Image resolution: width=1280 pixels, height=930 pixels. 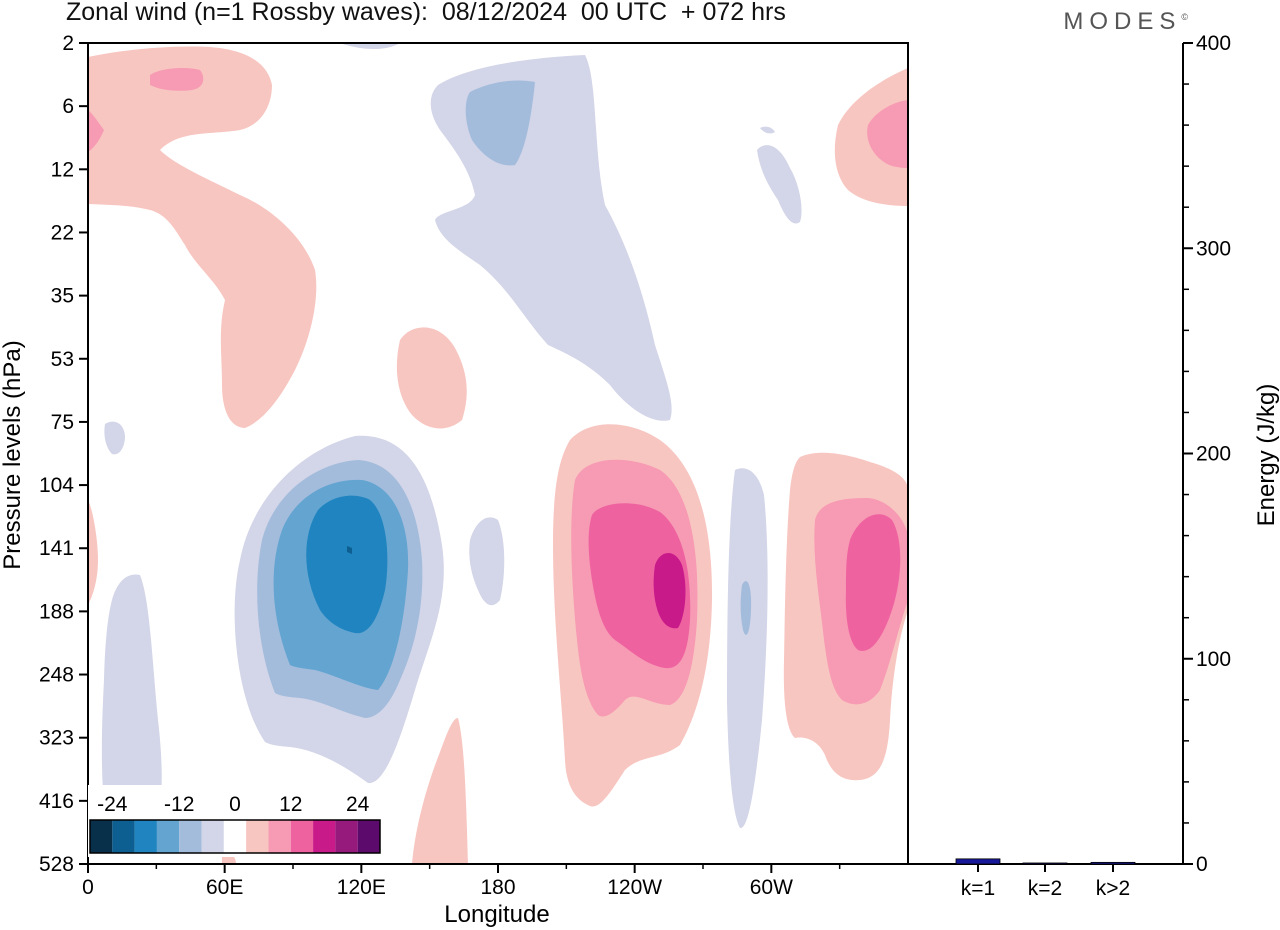 I want to click on y-tick-label-11: 323, so click(x=56, y=738).